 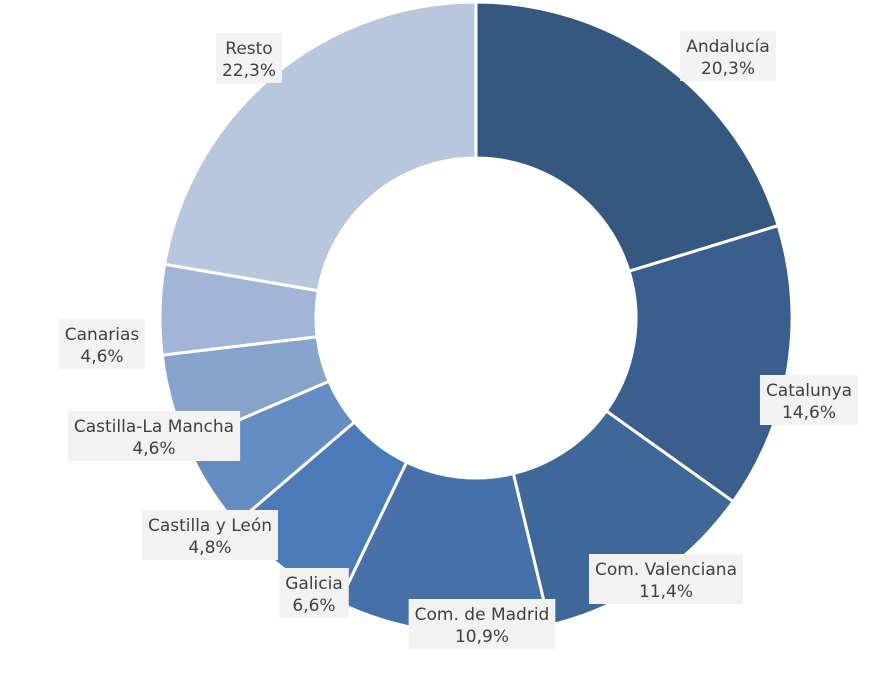 What do you see at coordinates (699, 363) in the screenshot?
I see `slice-catalunya` at bounding box center [699, 363].